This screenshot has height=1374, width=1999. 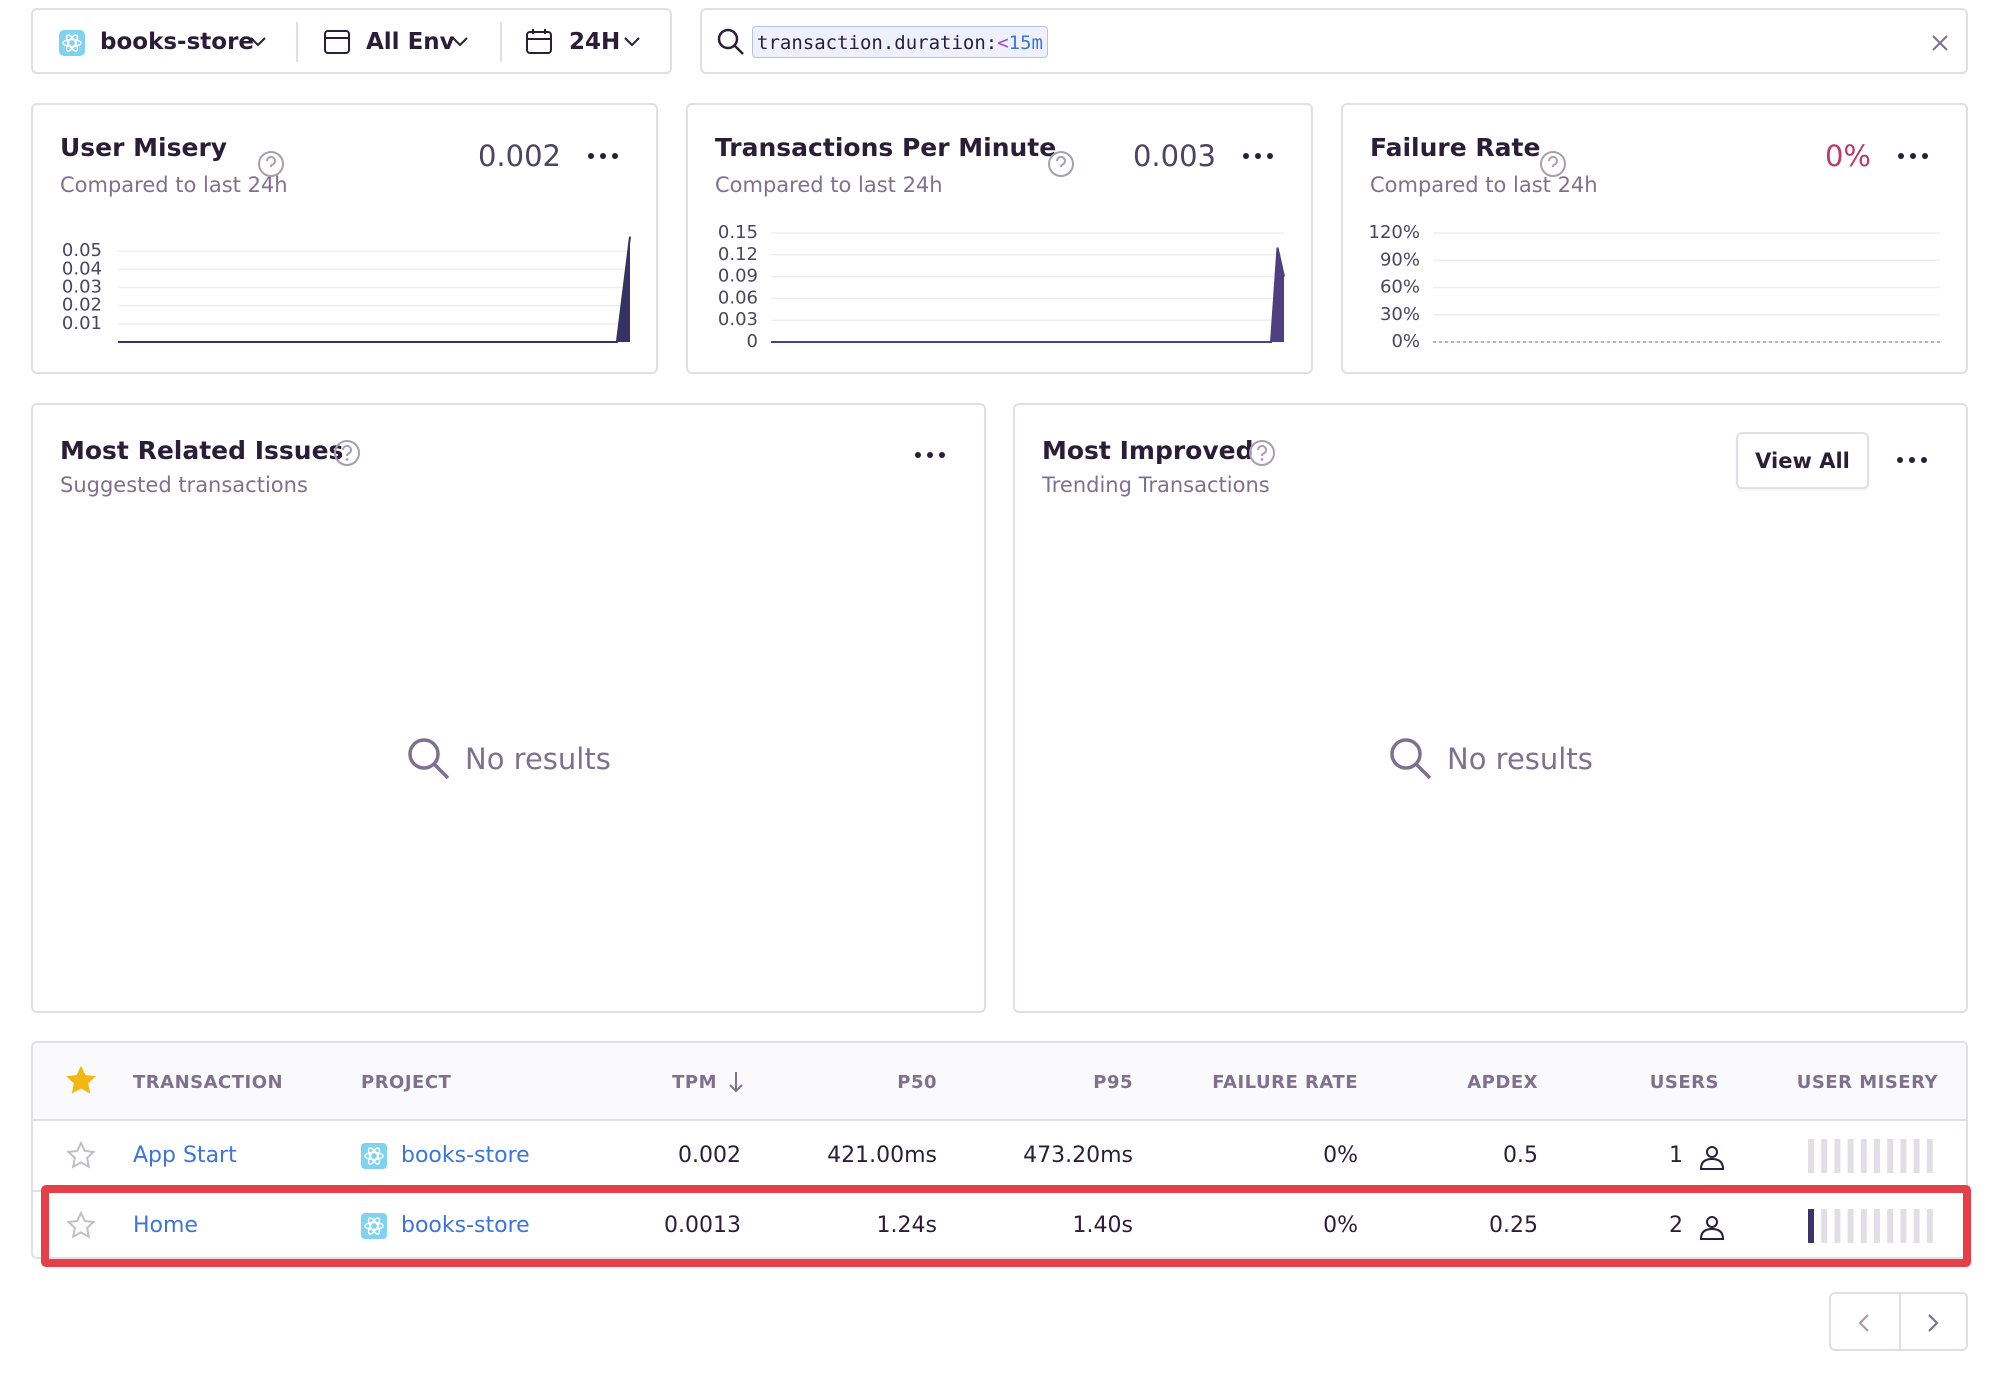 I want to click on y-tick-label: 0%, so click(x=1405, y=341).